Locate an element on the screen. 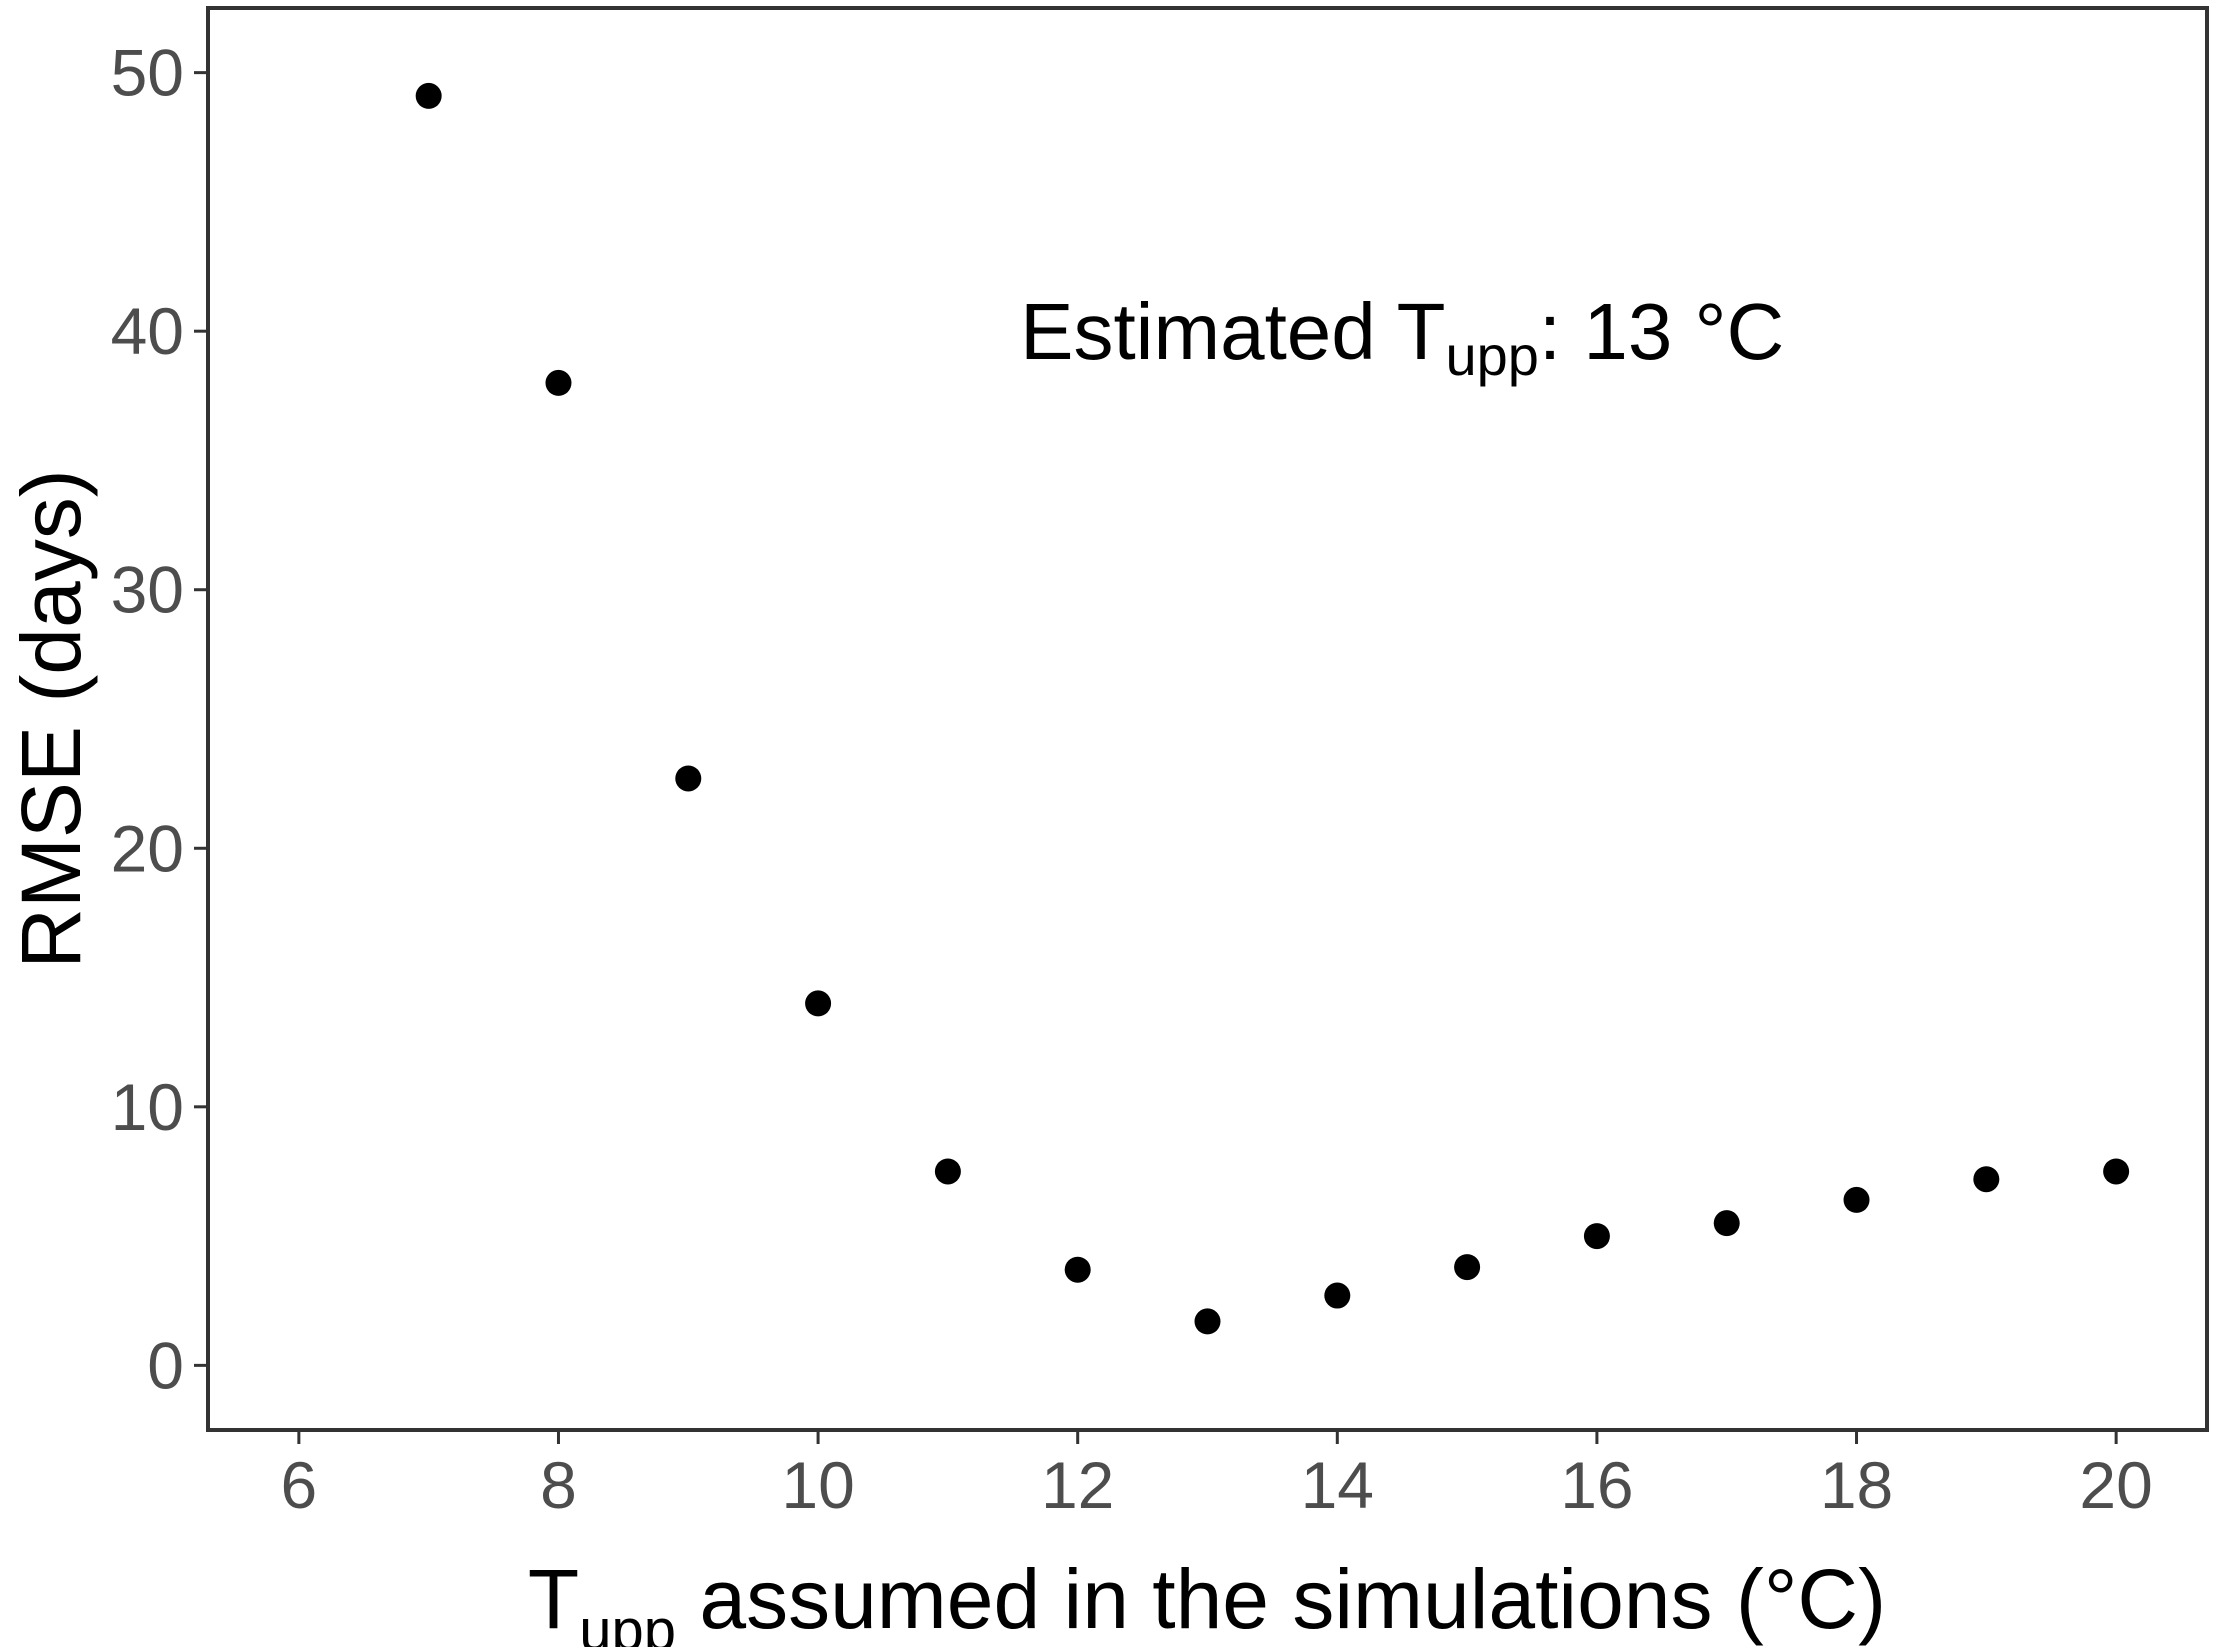 This screenshot has height=1652, width=2217. y-tick-label: 10 is located at coordinates (147, 1107).